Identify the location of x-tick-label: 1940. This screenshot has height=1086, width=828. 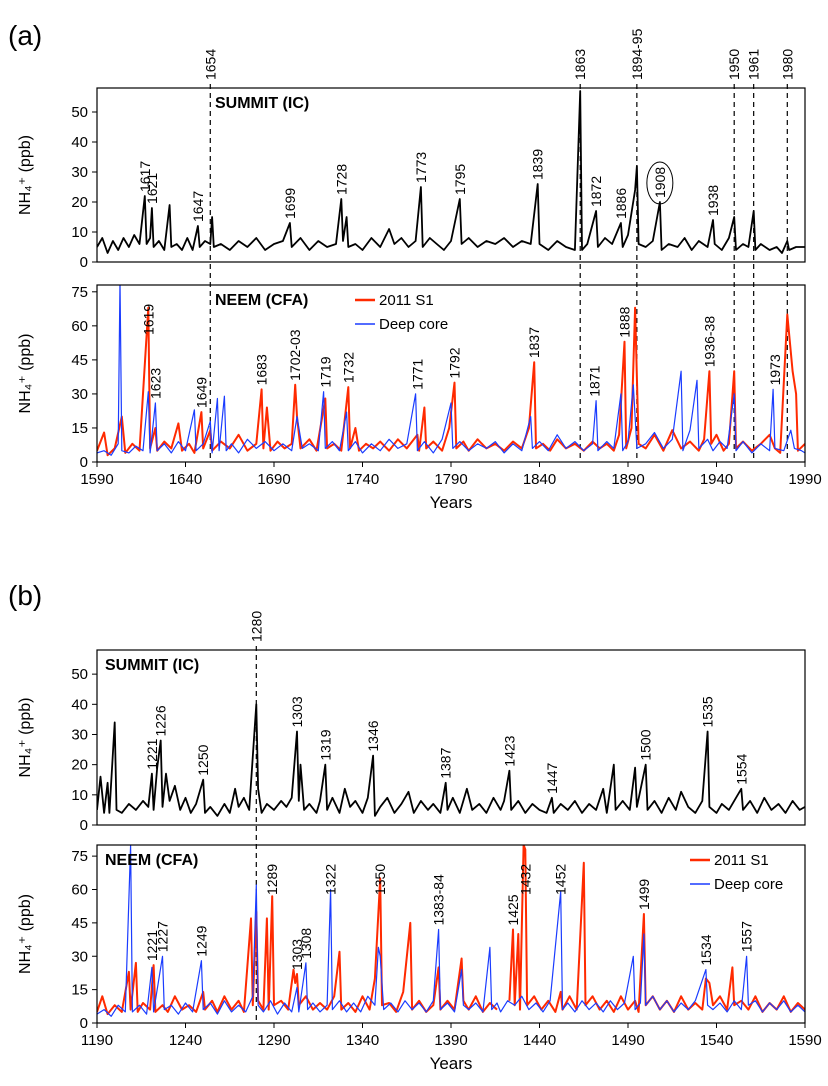
(716, 479).